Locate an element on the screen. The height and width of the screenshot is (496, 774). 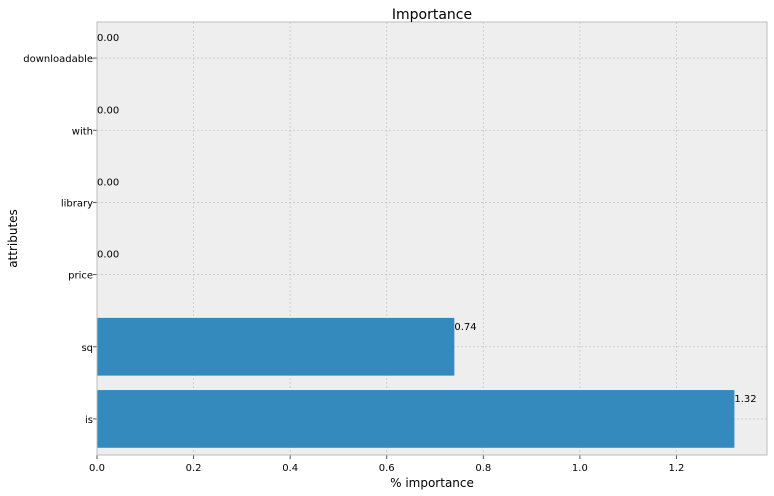
data-label-sq: 0.74 is located at coordinates (465, 327).